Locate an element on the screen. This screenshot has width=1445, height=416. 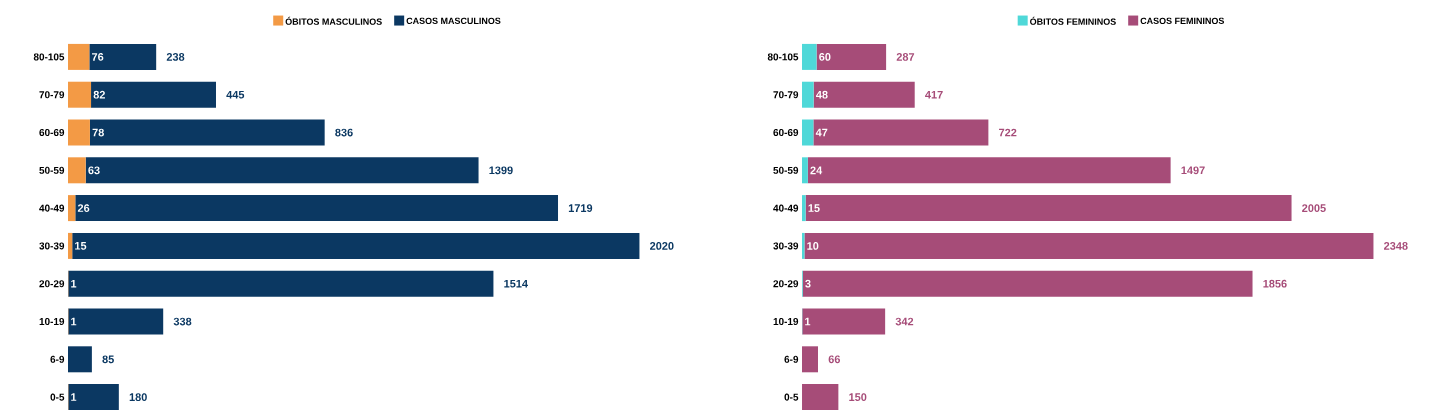
data-label: 24 is located at coordinates (816, 170).